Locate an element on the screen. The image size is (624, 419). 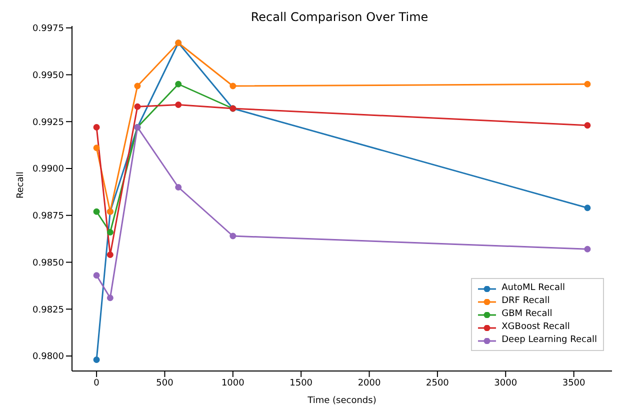
legend-label: Deep Learning Recall is located at coordinates (549, 340).